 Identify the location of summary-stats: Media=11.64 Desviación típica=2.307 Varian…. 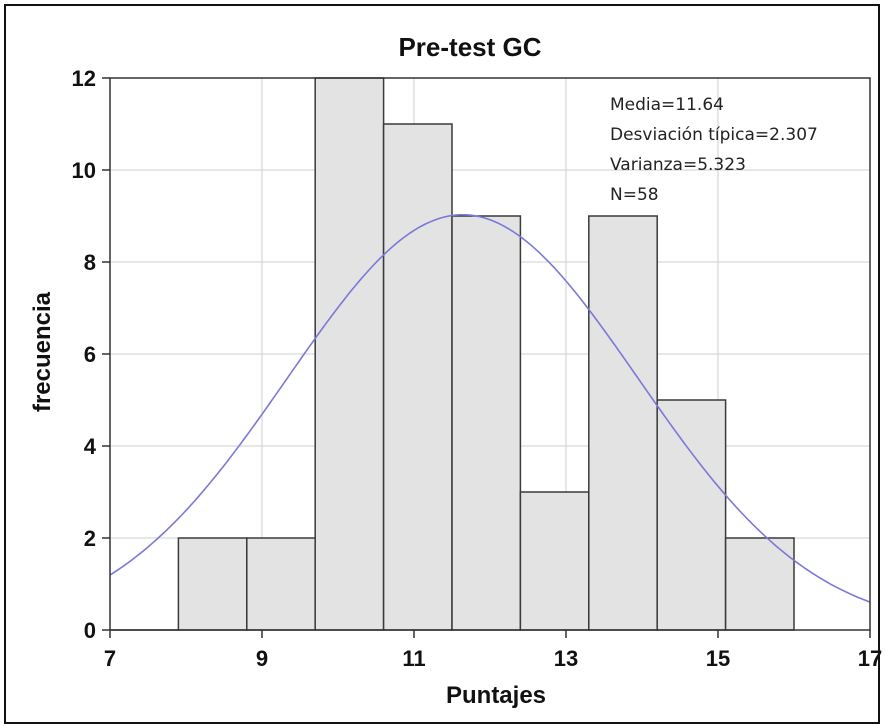
(714, 150).